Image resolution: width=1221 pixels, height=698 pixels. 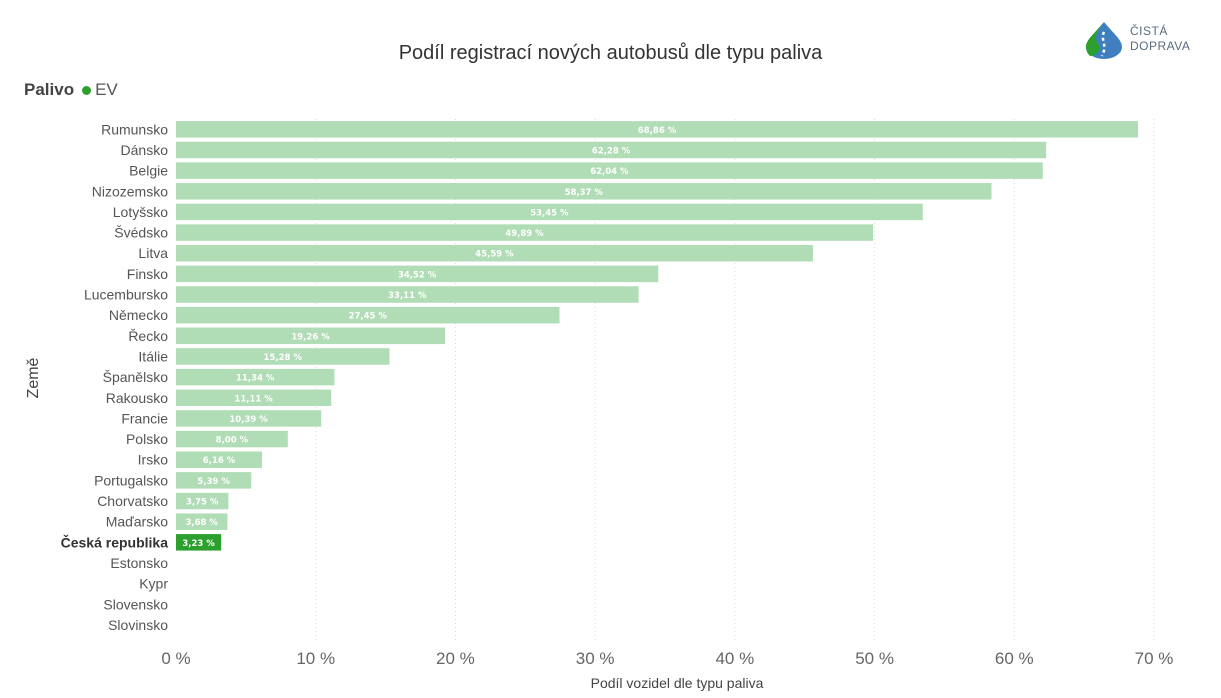 What do you see at coordinates (135, 604) in the screenshot?
I see `category-label: Slovensko` at bounding box center [135, 604].